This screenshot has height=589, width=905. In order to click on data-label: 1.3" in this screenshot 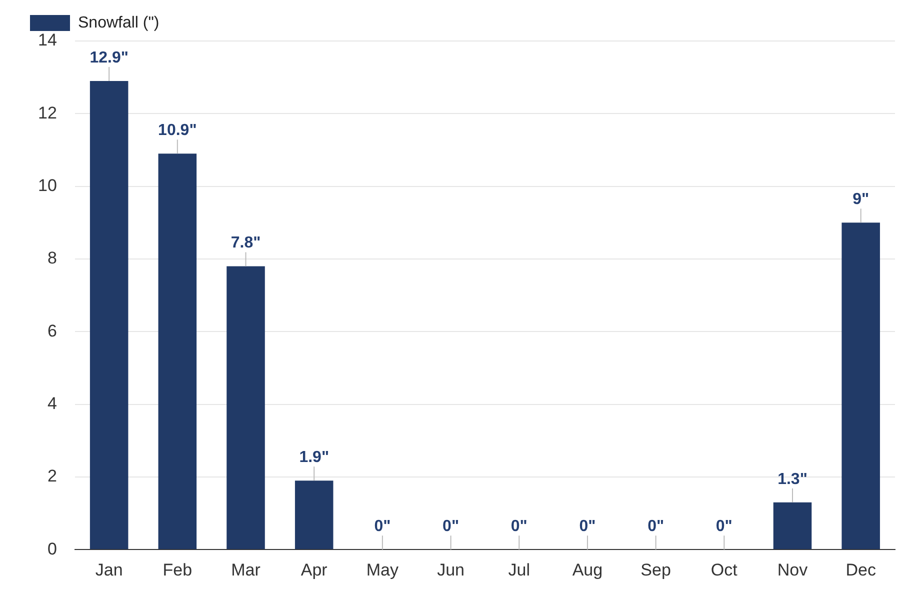, I will do `click(793, 479)`.